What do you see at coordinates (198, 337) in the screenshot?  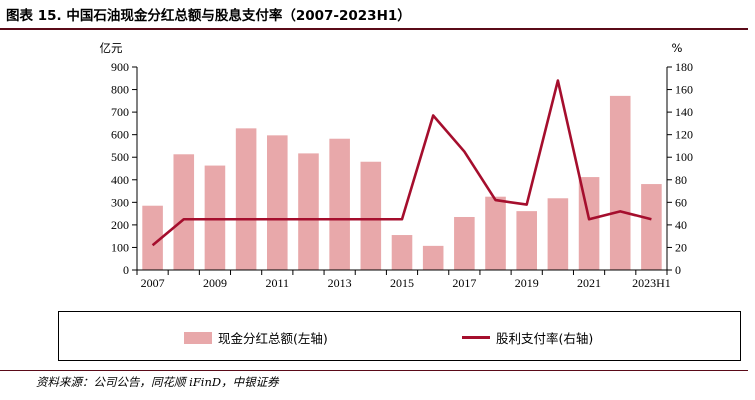 I see `legend-swatch-bar` at bounding box center [198, 337].